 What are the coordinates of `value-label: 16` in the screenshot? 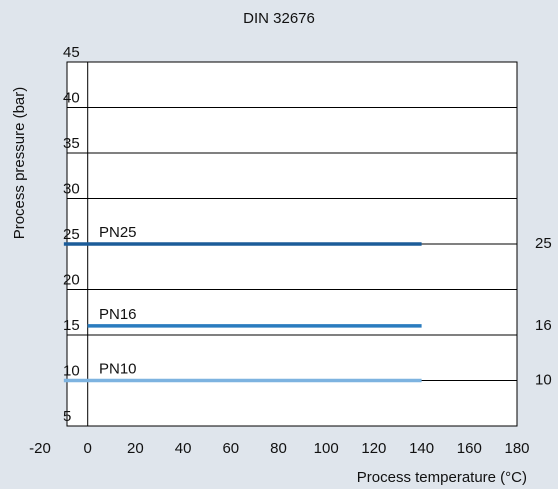 It's located at (543, 325).